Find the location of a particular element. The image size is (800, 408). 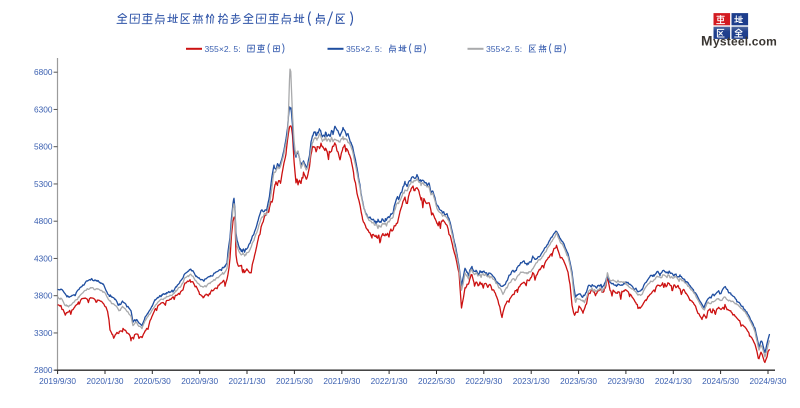

svg-text: 6800 is located at coordinates (43, 72).